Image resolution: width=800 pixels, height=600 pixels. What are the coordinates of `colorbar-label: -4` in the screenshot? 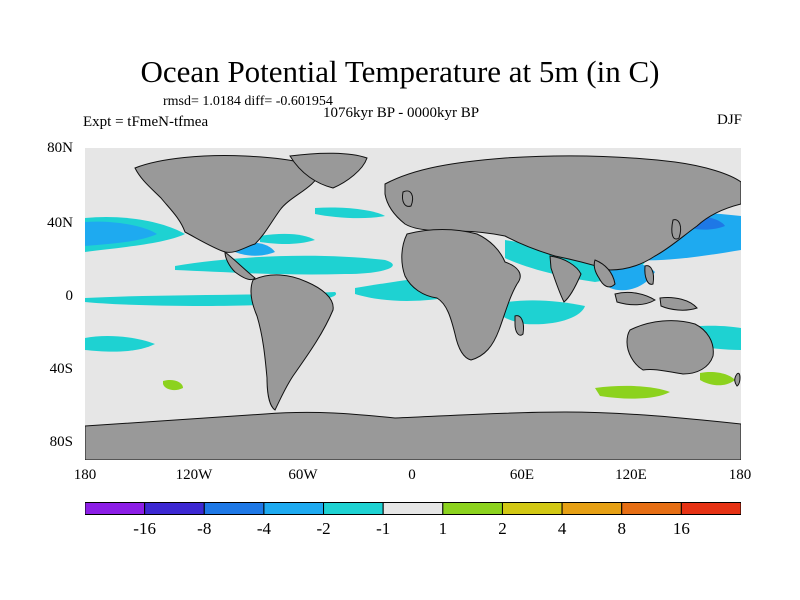 It's located at (263, 528).